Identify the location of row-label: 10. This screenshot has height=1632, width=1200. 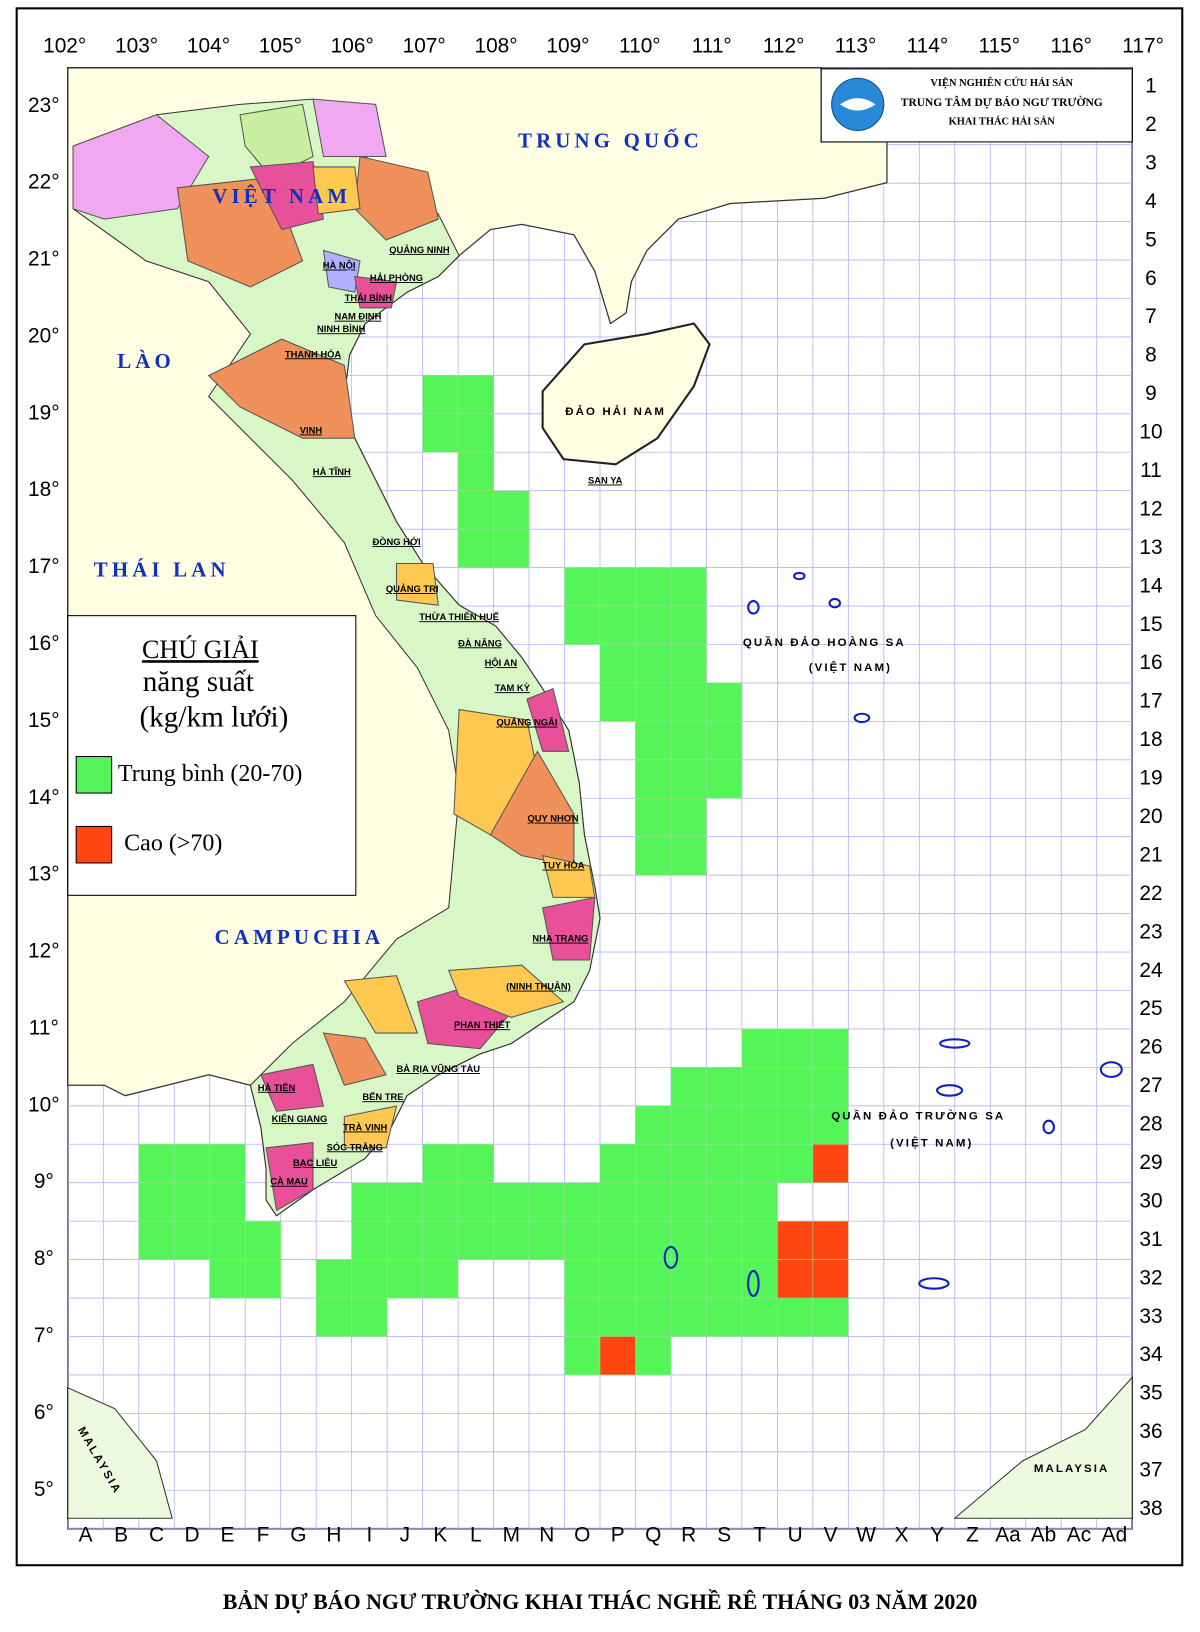
(1150, 432).